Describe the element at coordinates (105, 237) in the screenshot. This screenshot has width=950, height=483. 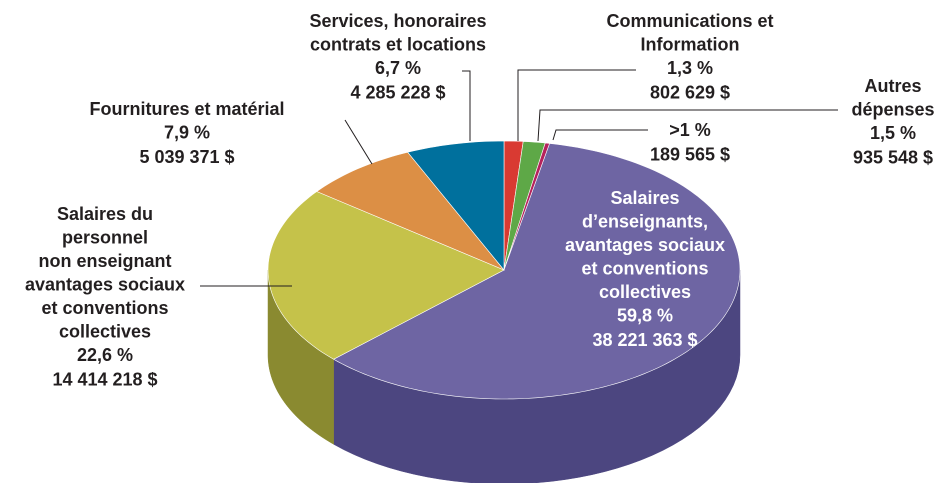
I see `slice-label-line: personnel` at that location.